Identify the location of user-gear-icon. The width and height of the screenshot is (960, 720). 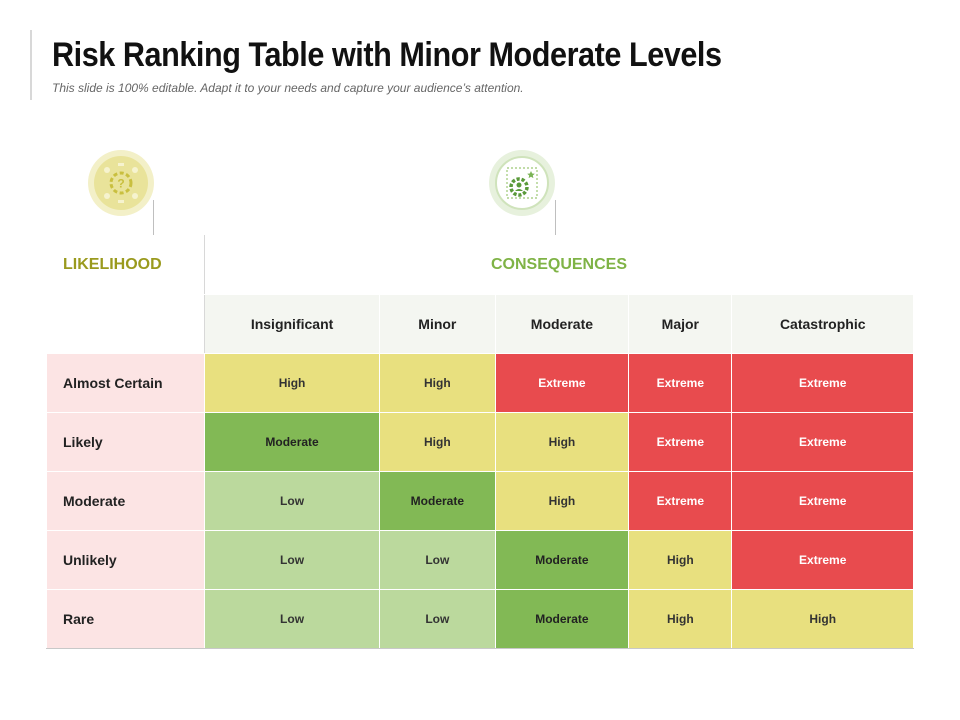
(522, 183).